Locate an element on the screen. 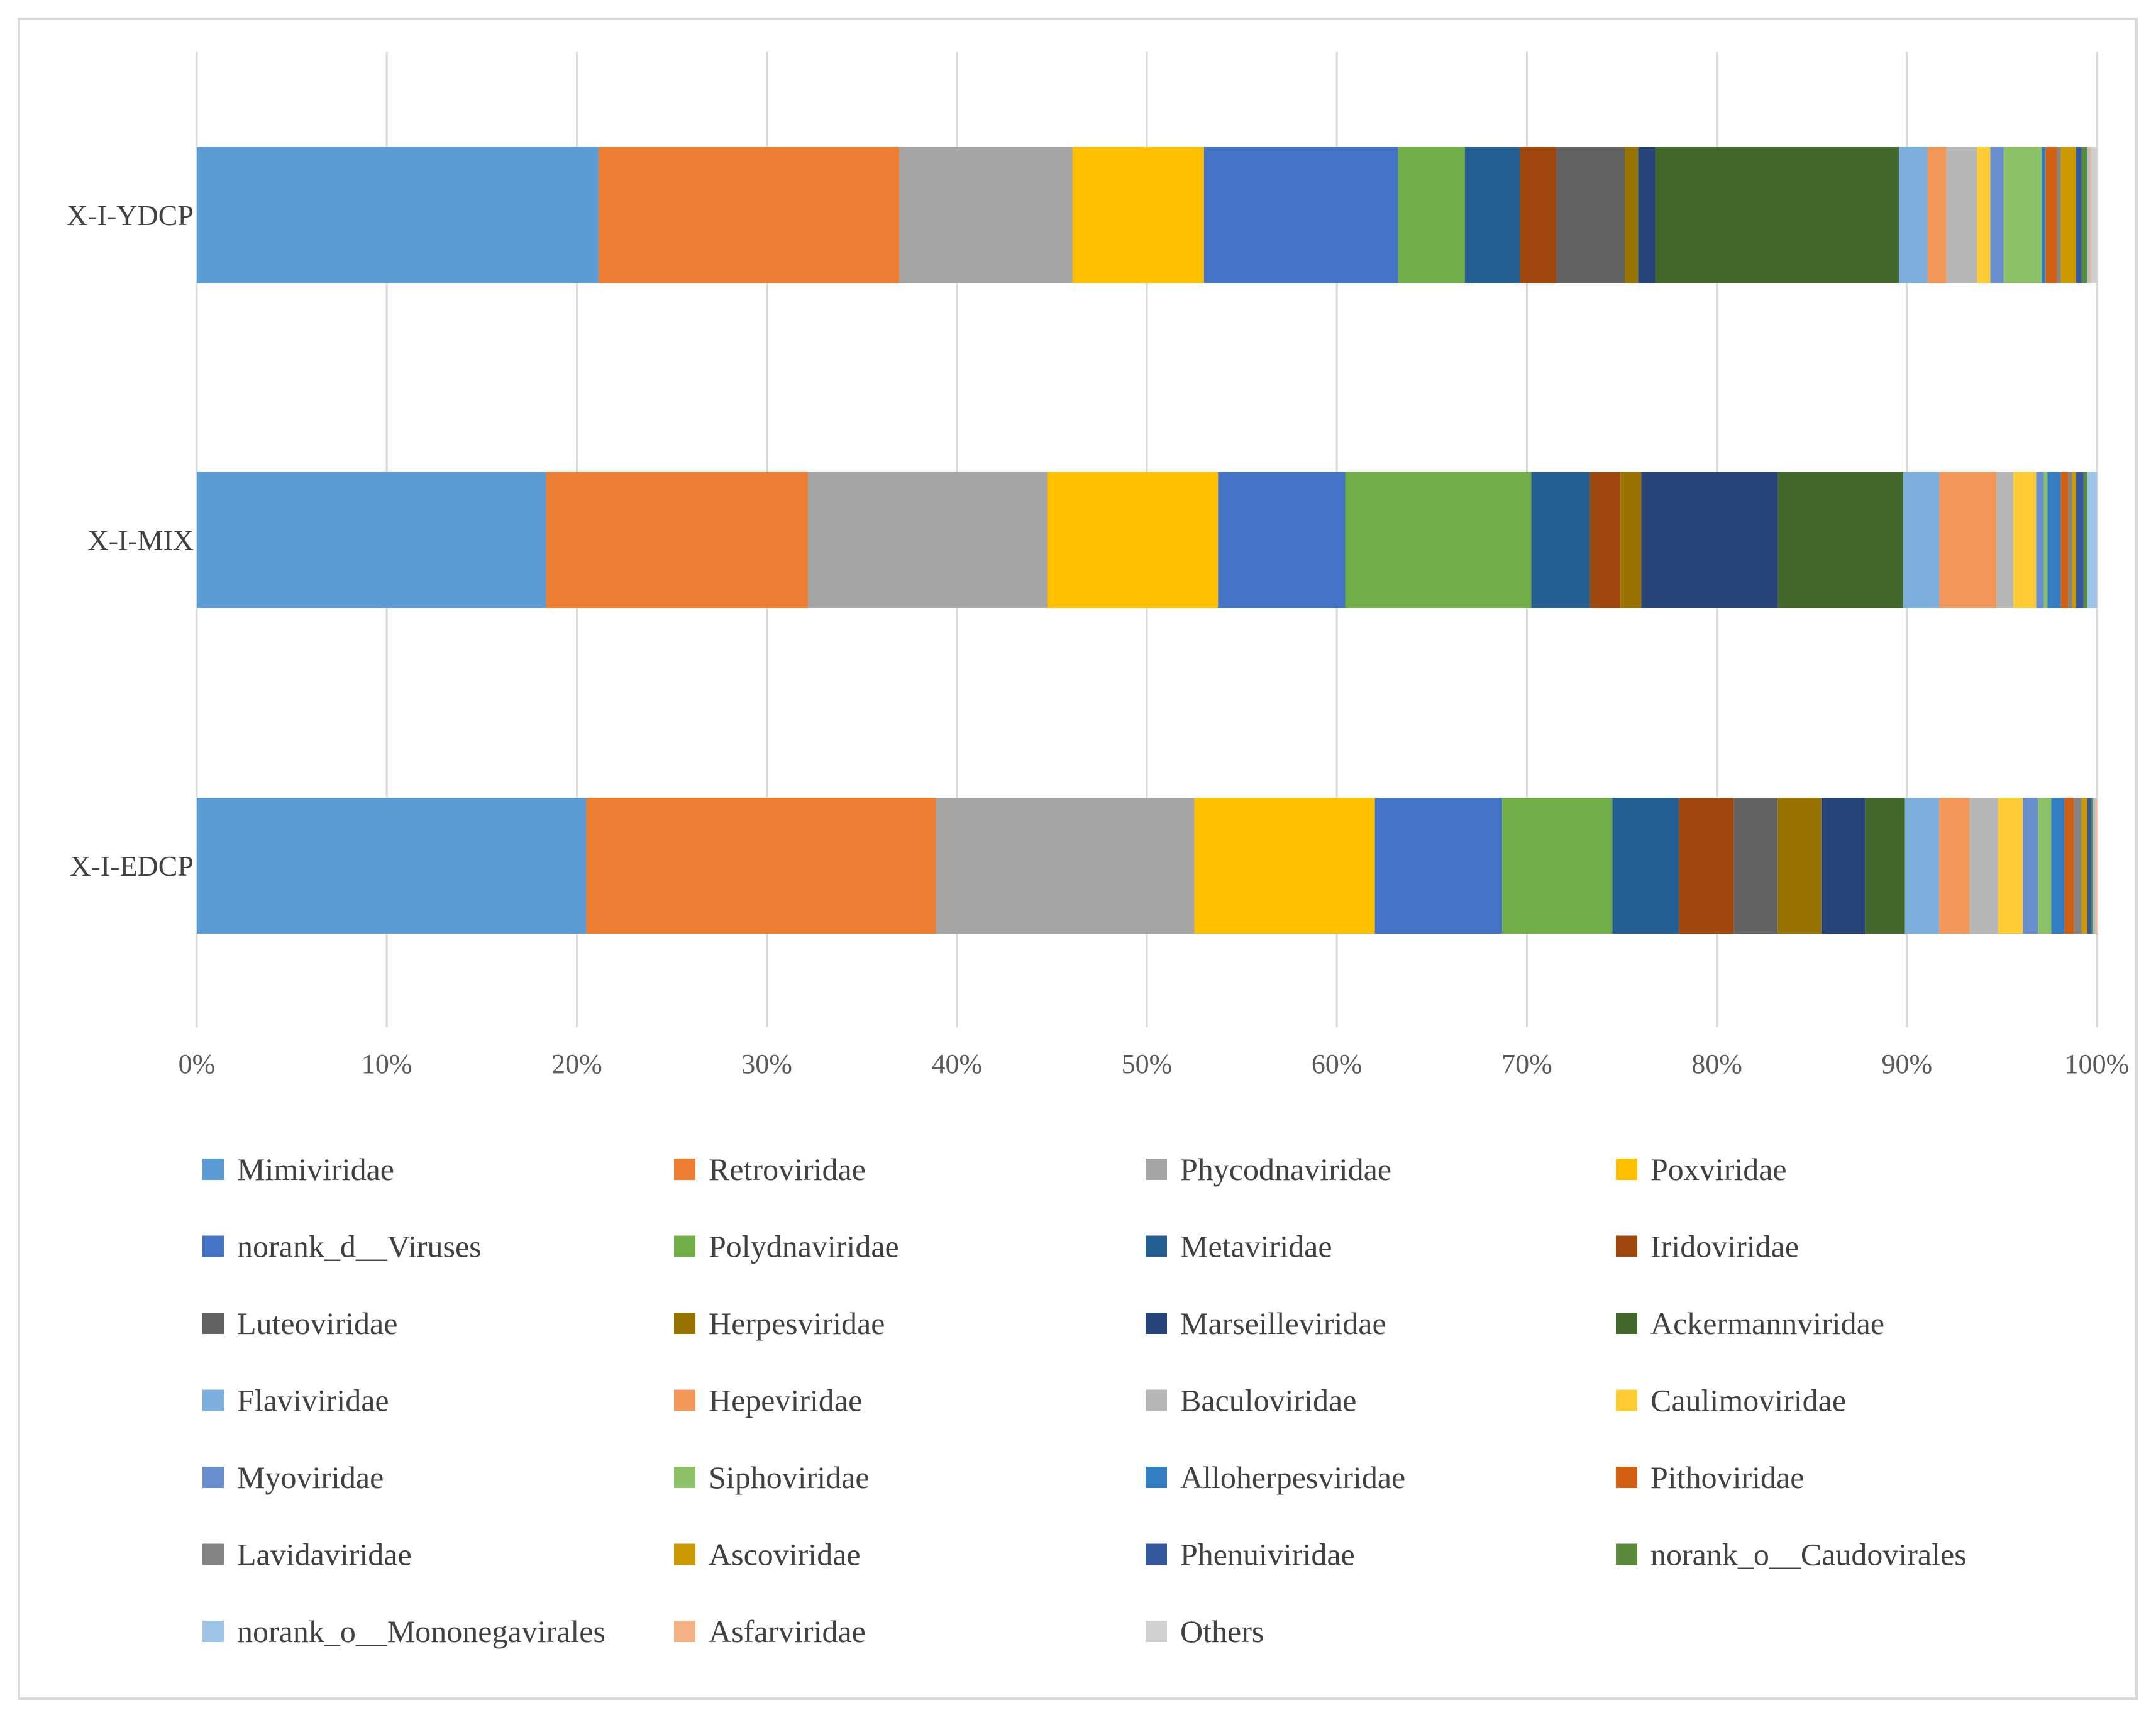 This screenshot has height=1720, width=2156. x-tick-label: 10% is located at coordinates (387, 1064).